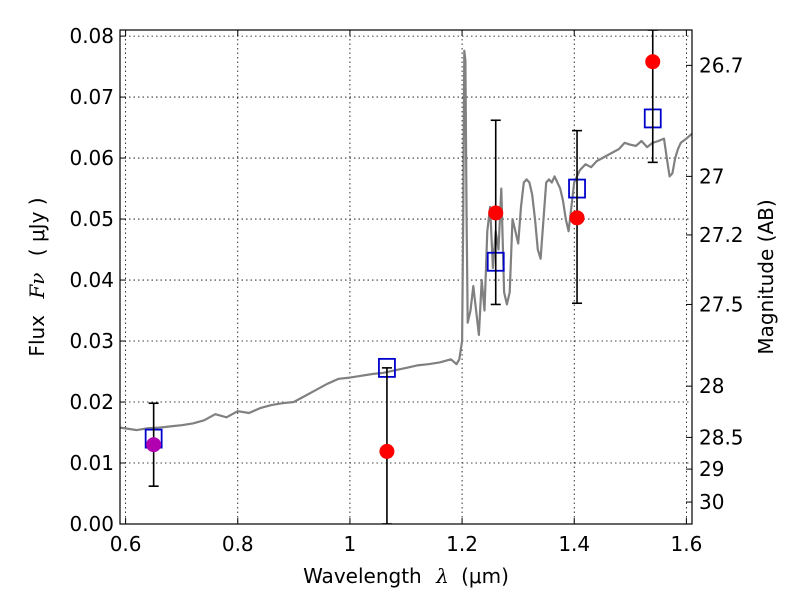 The width and height of the screenshot is (800, 600). What do you see at coordinates (91, 36) in the screenshot?
I see `y-tick-label: 0.08` at bounding box center [91, 36].